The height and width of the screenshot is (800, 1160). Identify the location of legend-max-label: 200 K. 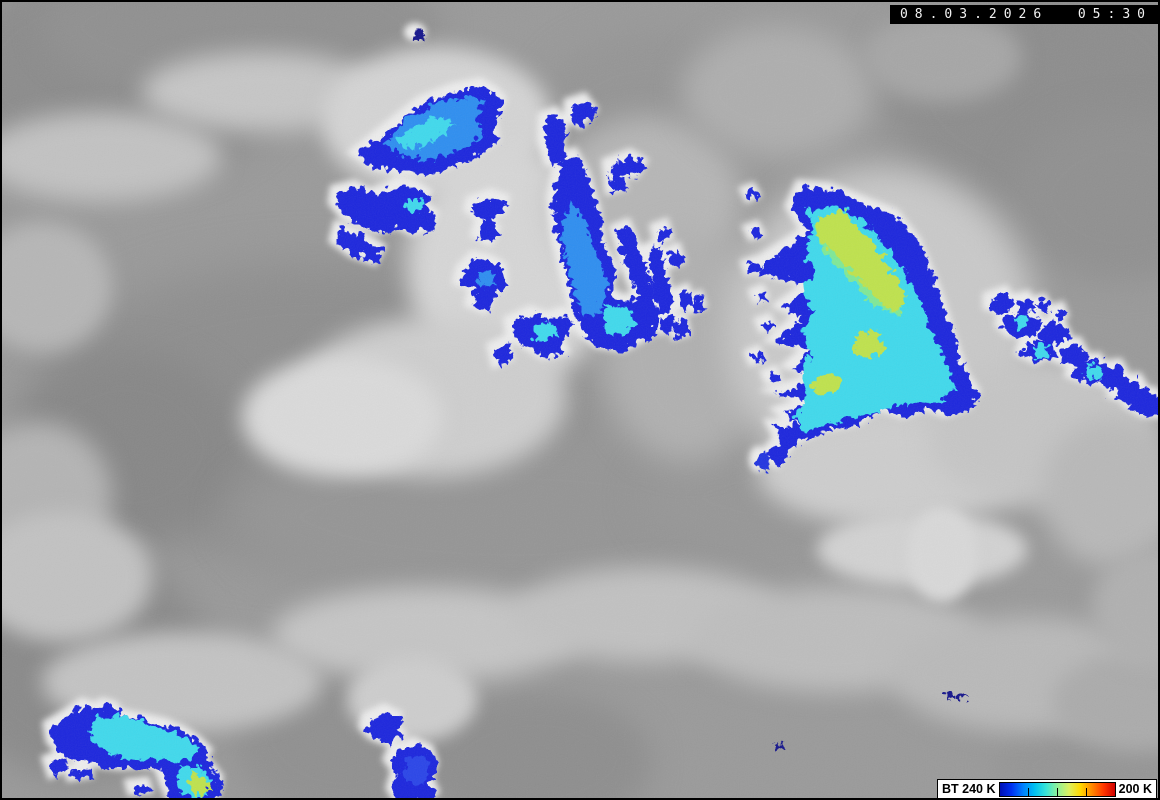
(1135, 789).